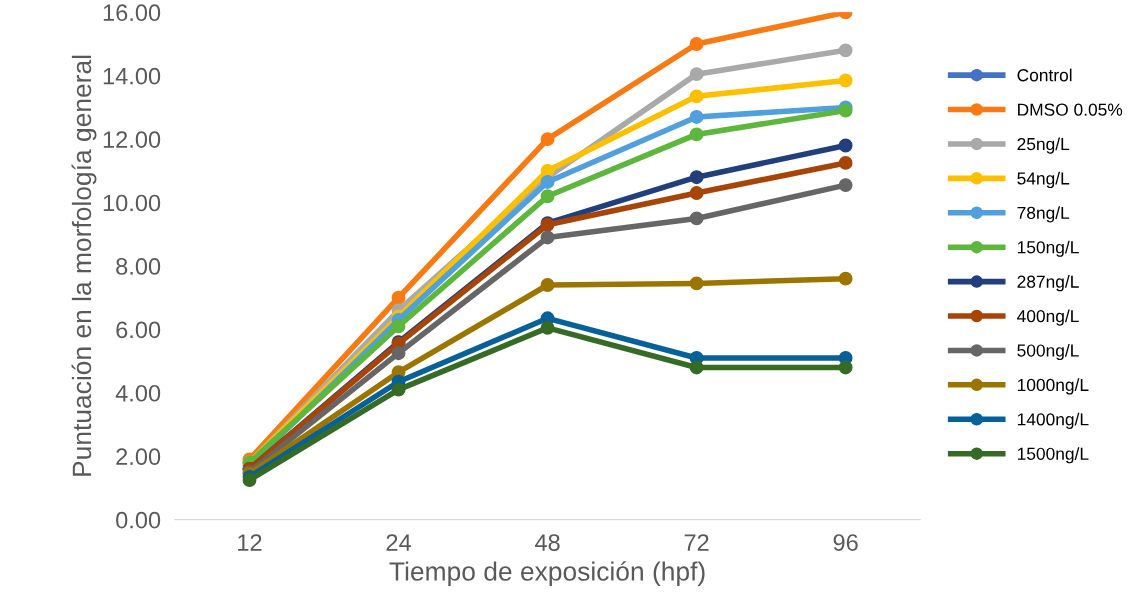 The height and width of the screenshot is (615, 1129). I want to click on x-tick-label: 12, so click(250, 542).